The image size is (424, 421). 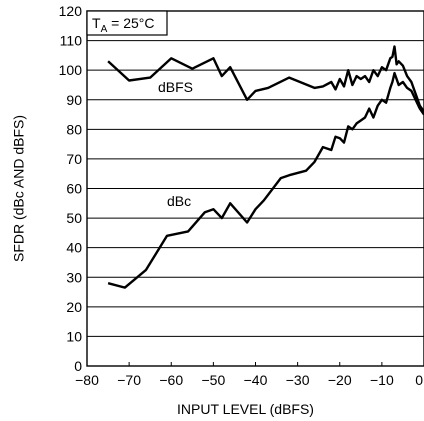 I want to click on y-tick-label: 0, so click(x=78, y=366).